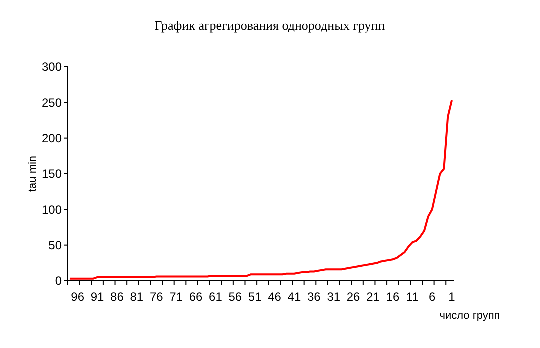  Describe the element at coordinates (470, 316) in the screenshot. I see `x-axis-title: число групп` at that location.